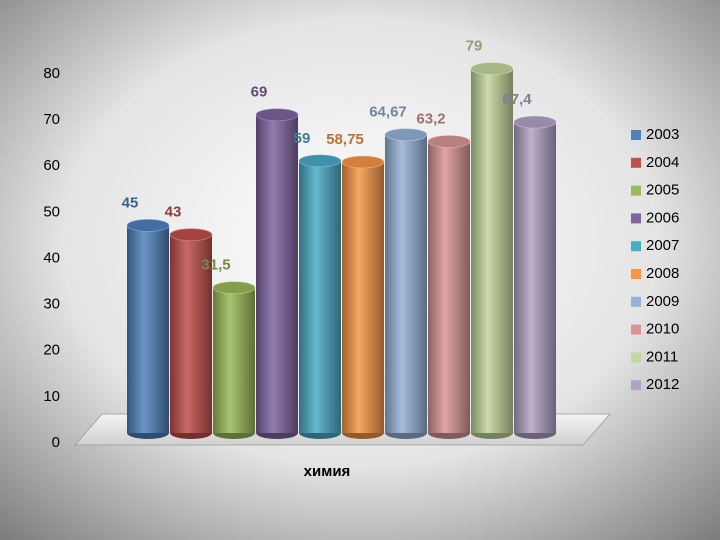 This screenshot has width=720, height=540. I want to click on legend-label: 2010, so click(662, 329).